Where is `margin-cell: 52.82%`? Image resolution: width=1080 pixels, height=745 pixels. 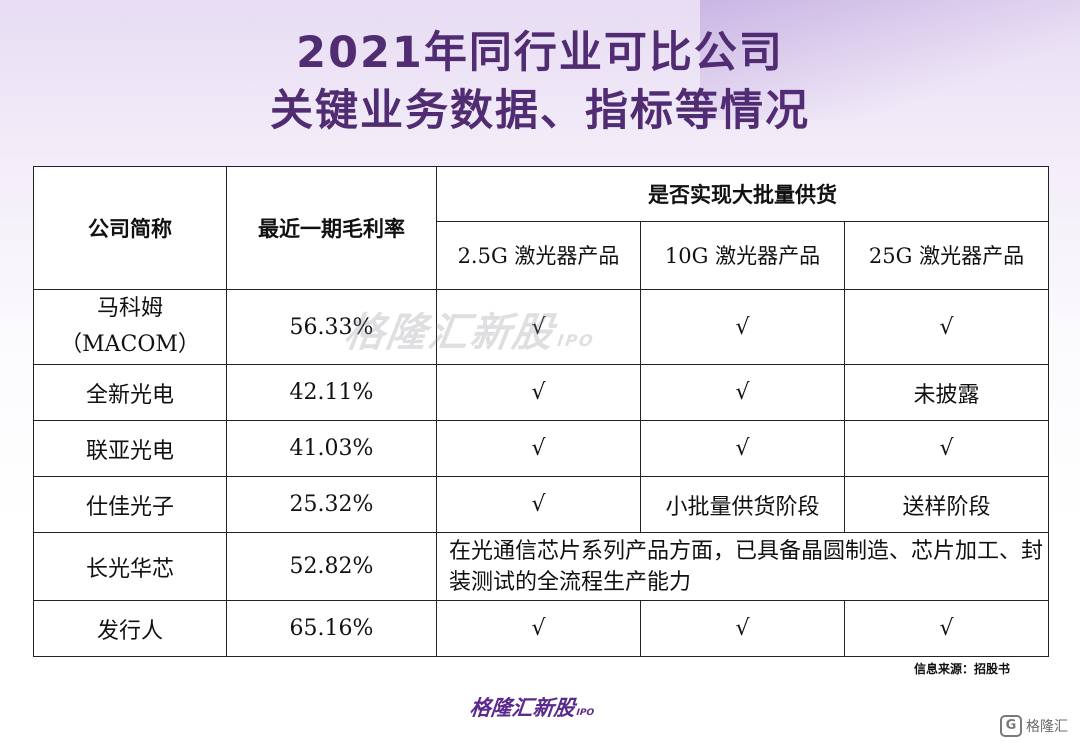 margin-cell: 52.82% is located at coordinates (331, 566).